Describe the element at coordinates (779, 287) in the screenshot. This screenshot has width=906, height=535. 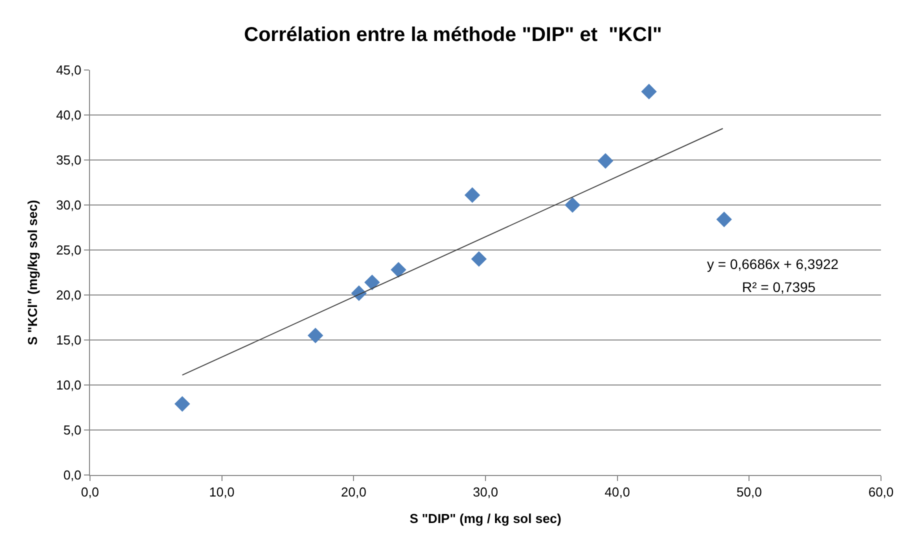
I see `annotation: R² = 0,7395` at that location.